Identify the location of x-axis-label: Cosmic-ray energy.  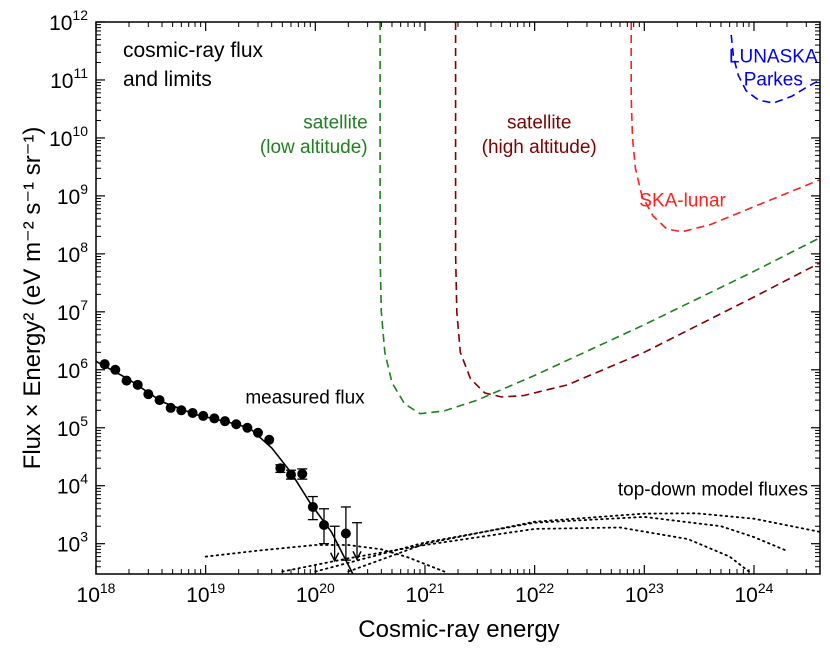
(458, 629).